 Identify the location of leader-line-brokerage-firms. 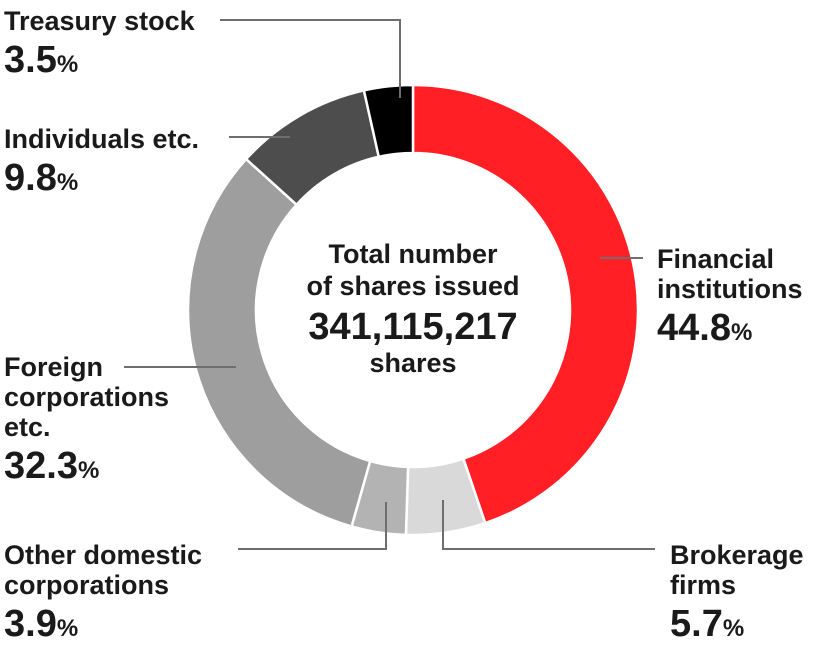
(548, 525).